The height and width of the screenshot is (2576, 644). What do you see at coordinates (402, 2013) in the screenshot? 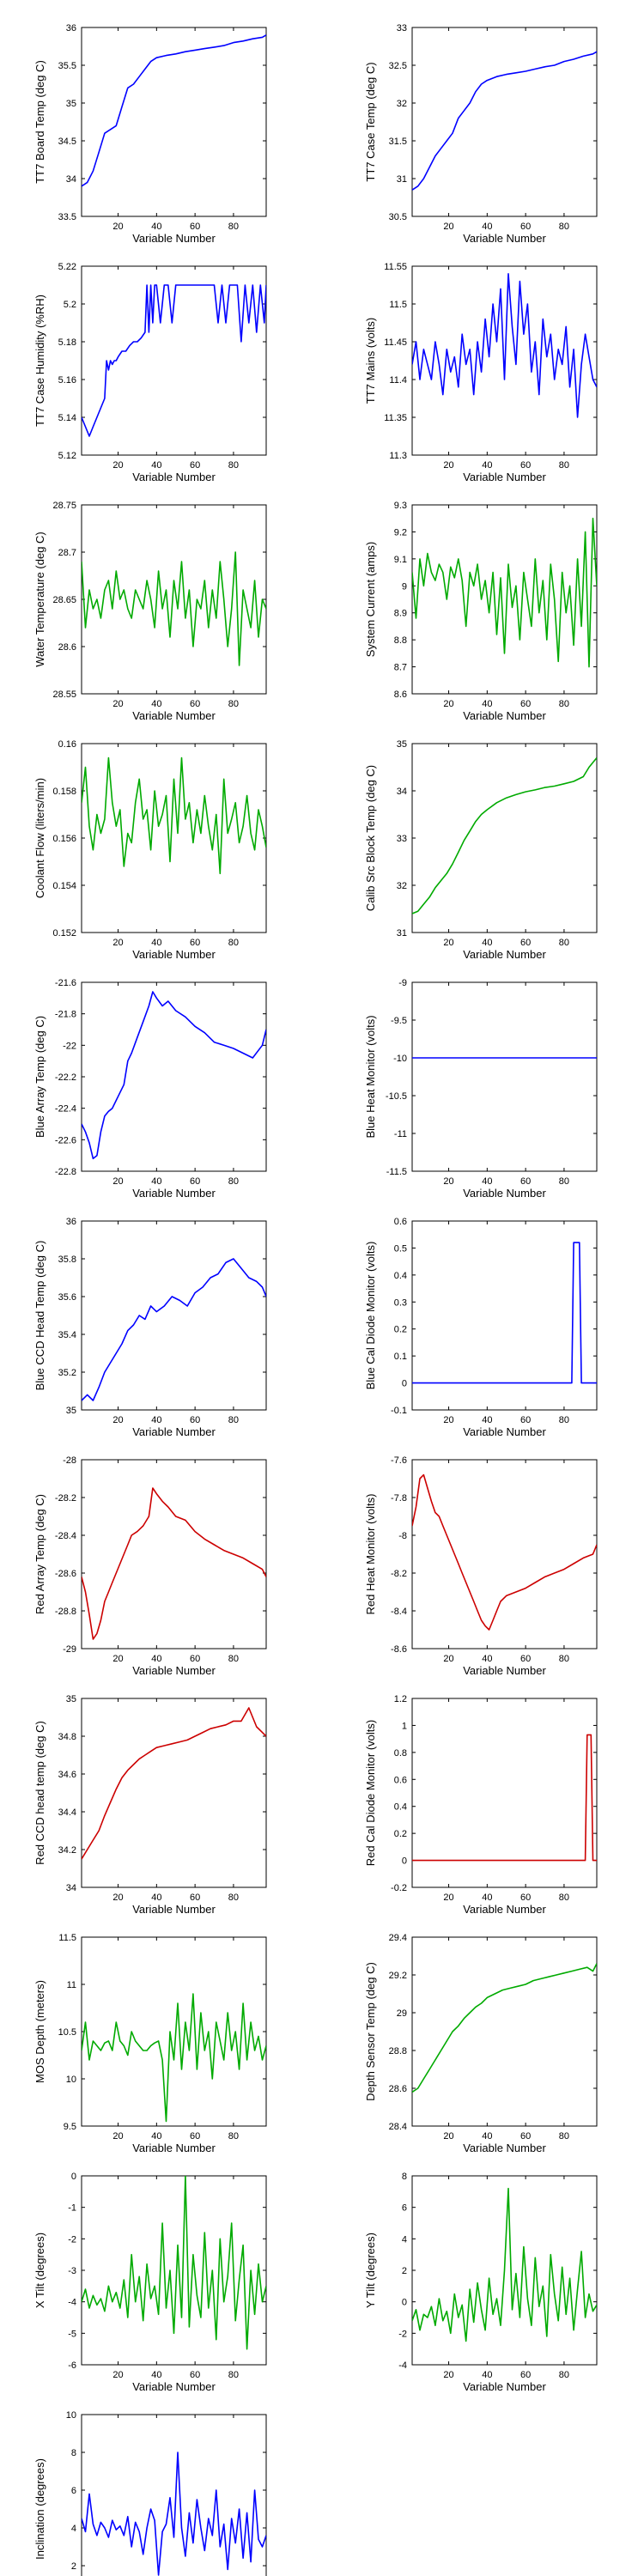
I see `y-tick-label: 29` at bounding box center [402, 2013].